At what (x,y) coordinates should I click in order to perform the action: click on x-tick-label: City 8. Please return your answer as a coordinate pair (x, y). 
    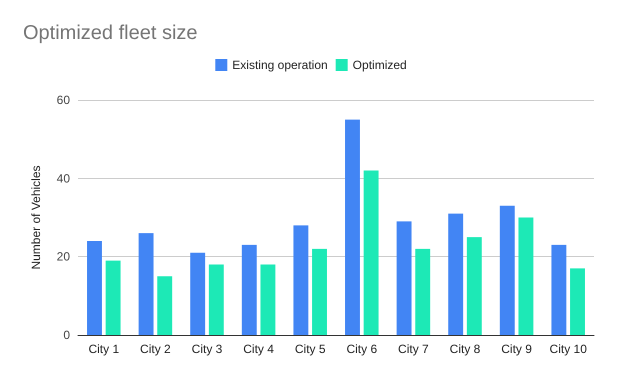
    Looking at the image, I should click on (465, 349).